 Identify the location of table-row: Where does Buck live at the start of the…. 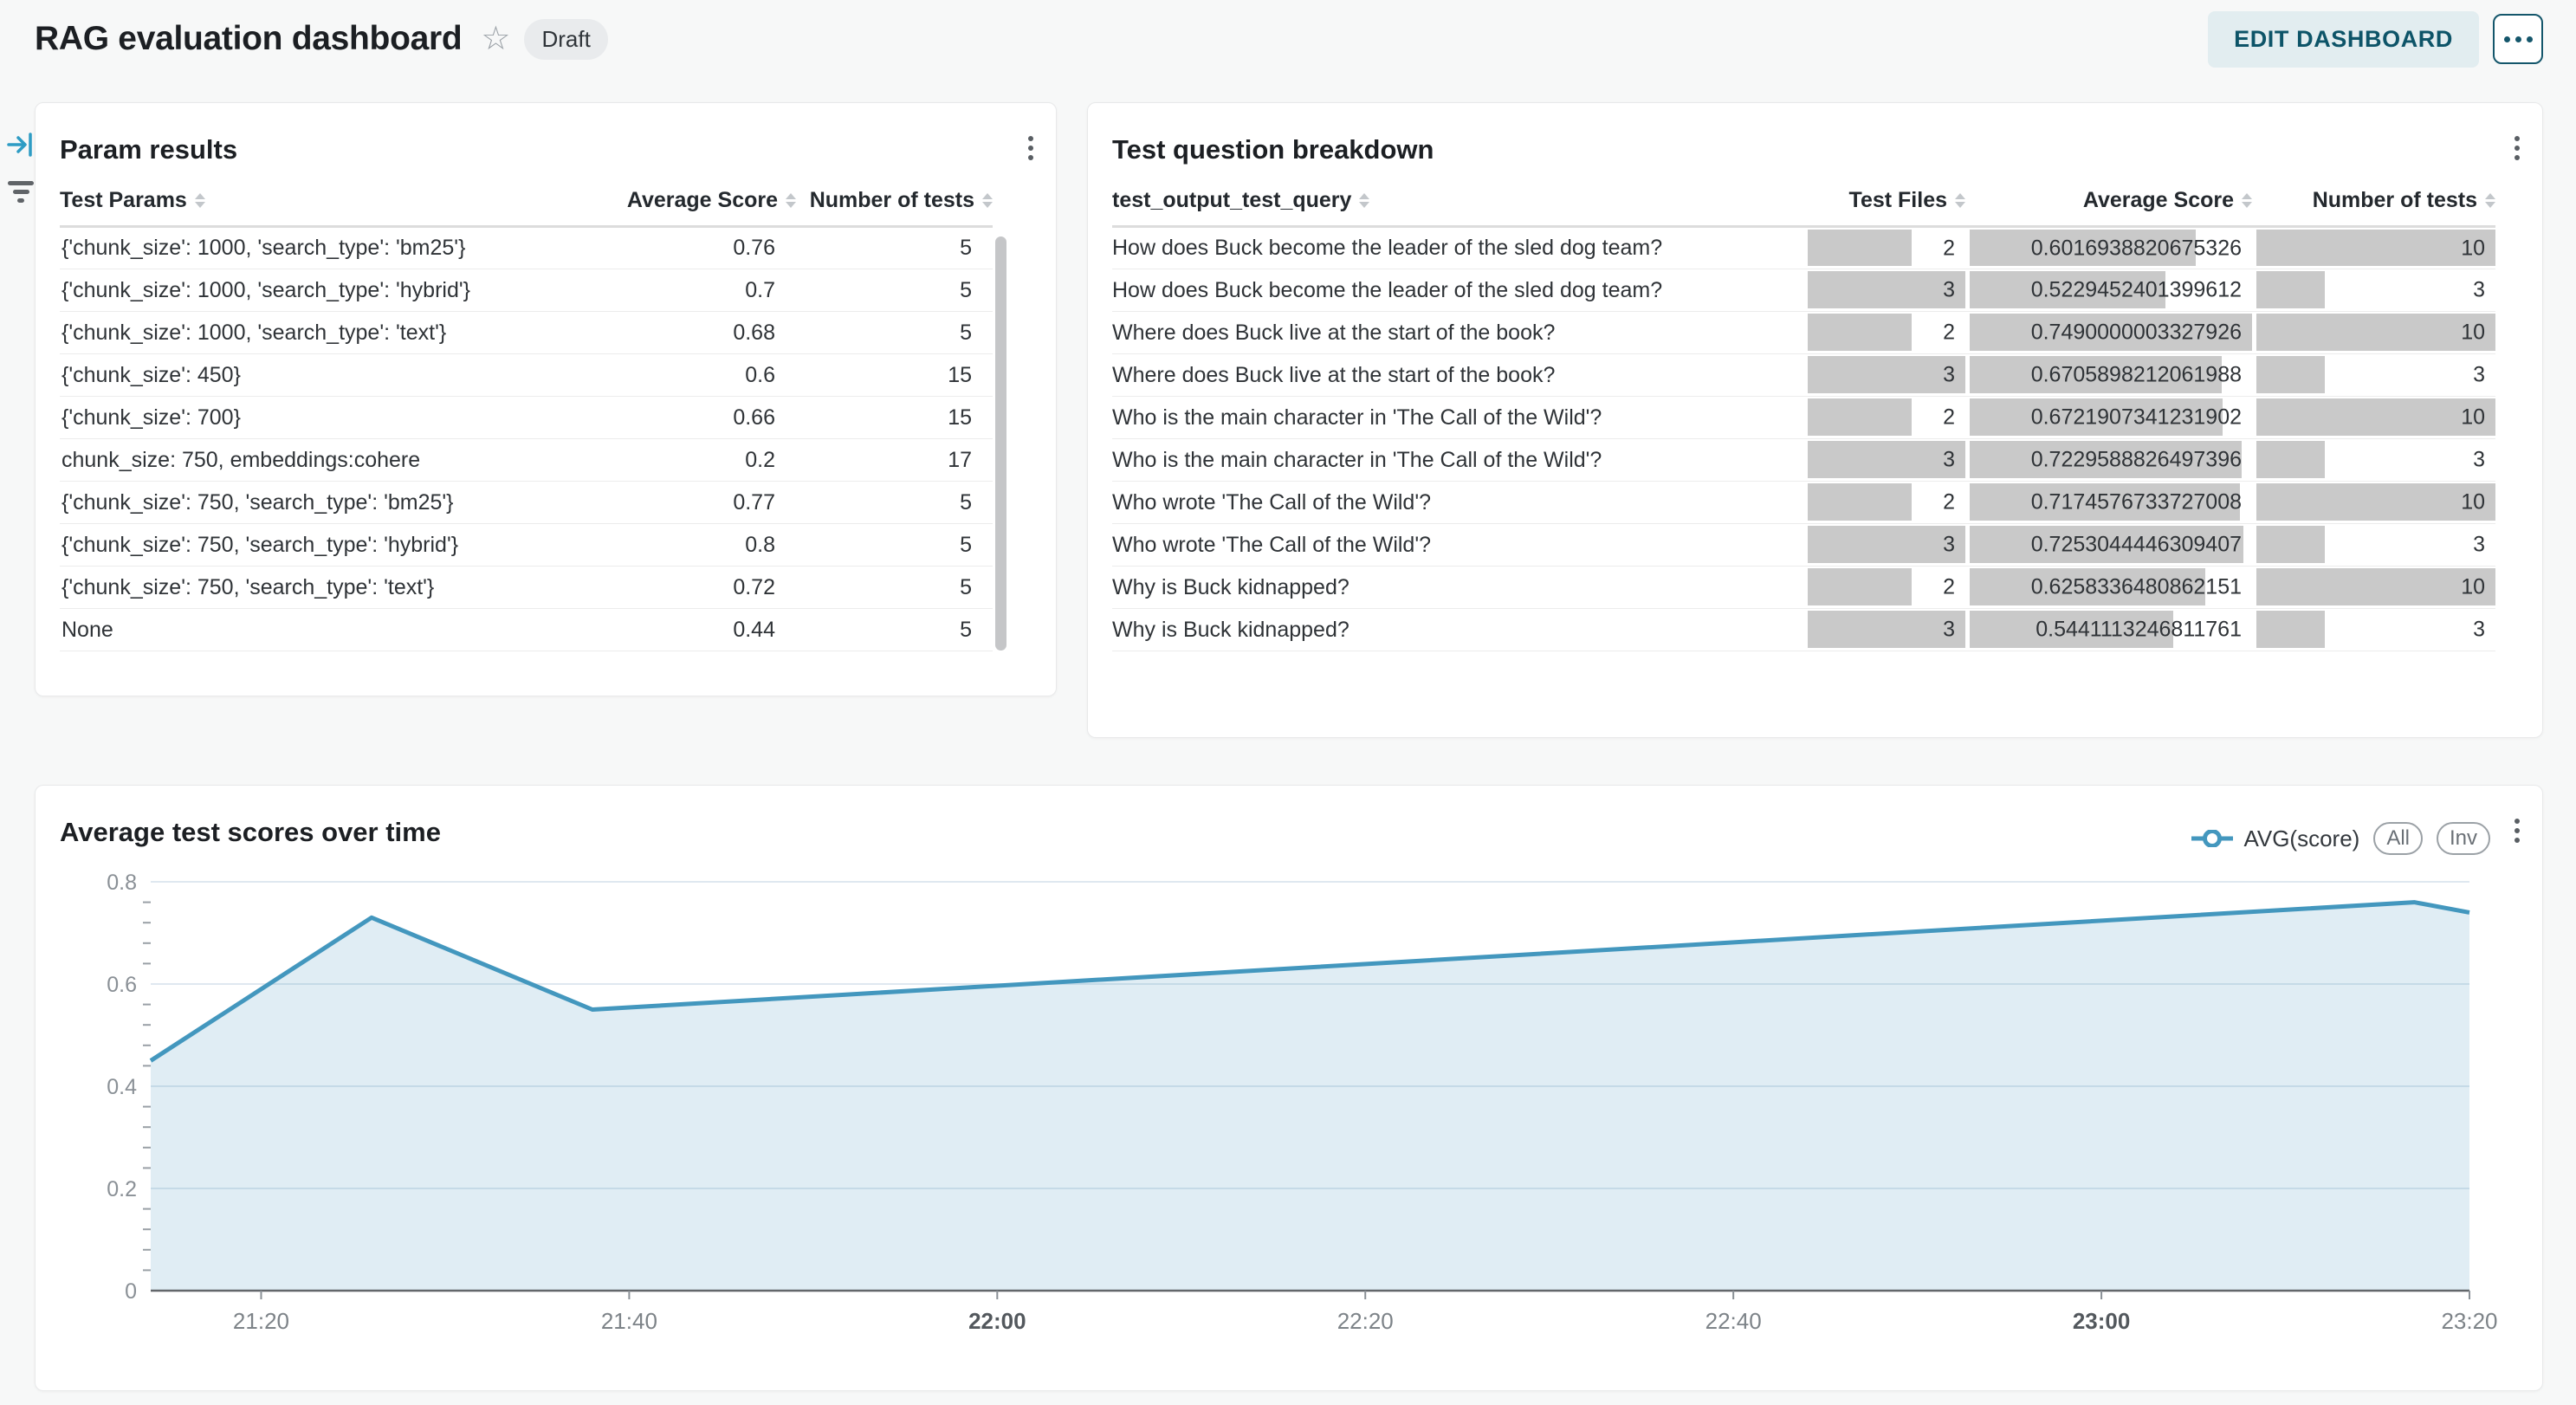
(1803, 375).